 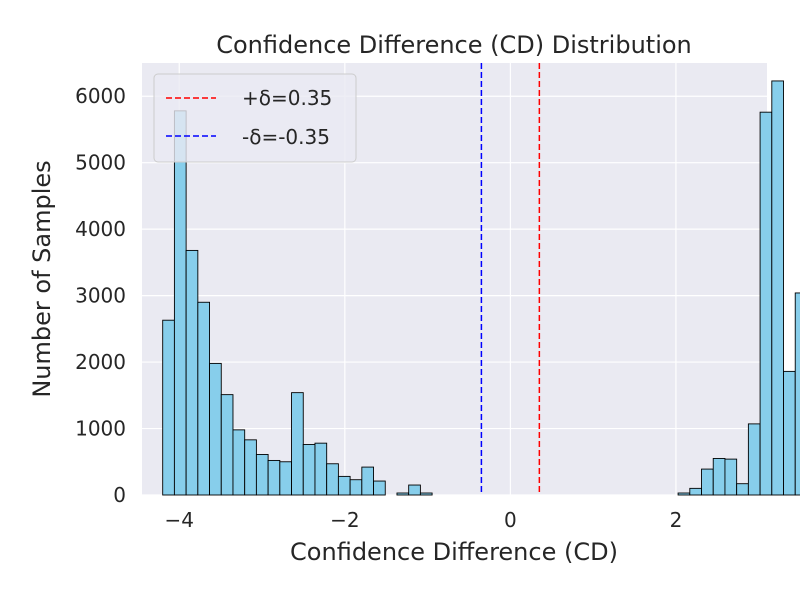 What do you see at coordinates (100, 96) in the screenshot?
I see `y-tick-label: 6000` at bounding box center [100, 96].